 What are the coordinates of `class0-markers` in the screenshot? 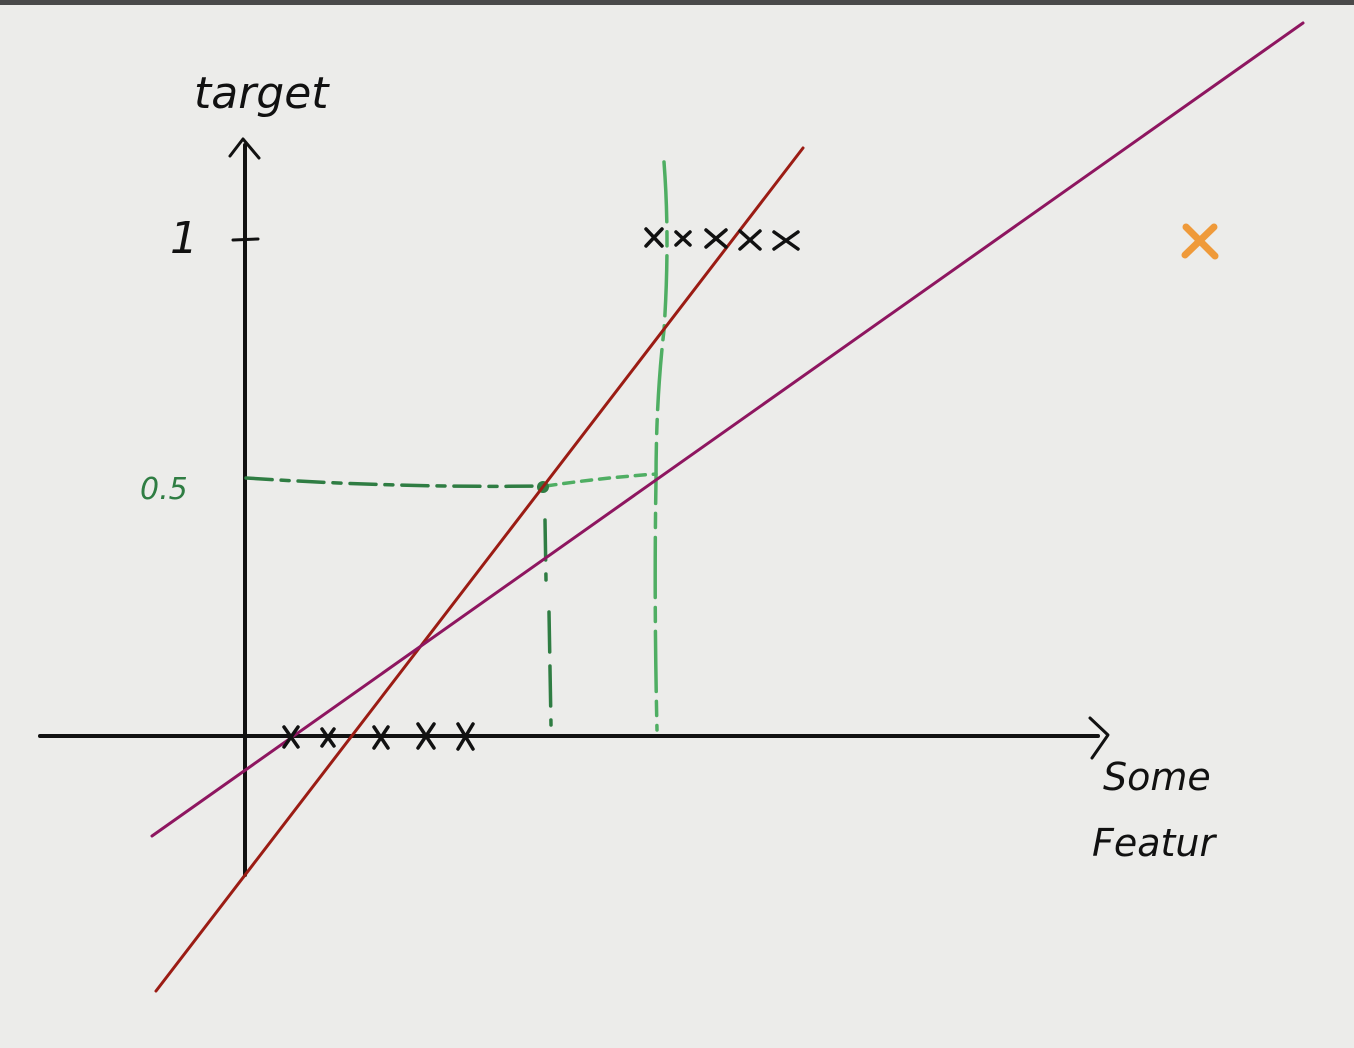 It's located at (378, 736).